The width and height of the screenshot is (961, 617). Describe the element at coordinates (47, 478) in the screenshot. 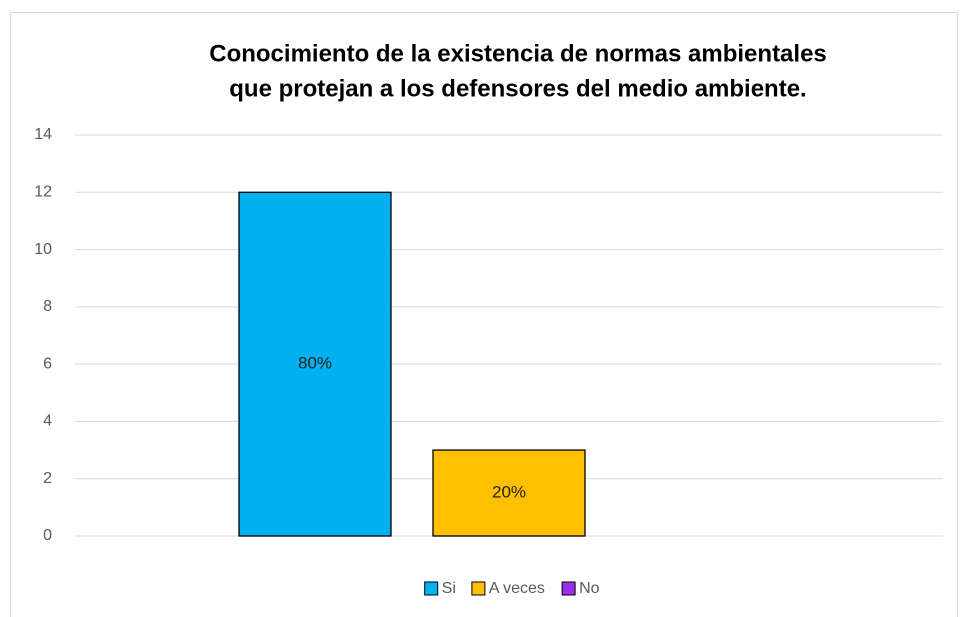

I see `y-tick-label: 2` at that location.